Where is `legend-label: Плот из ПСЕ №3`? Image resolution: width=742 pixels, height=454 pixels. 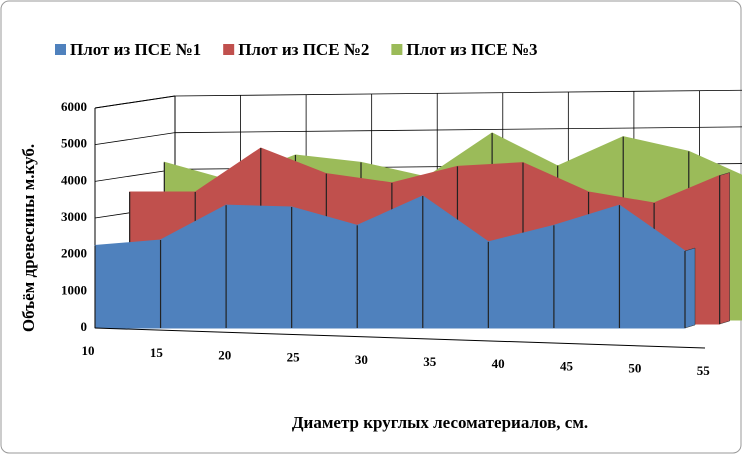
legend-label: Плот из ПСЕ №3 is located at coordinates (471, 49).